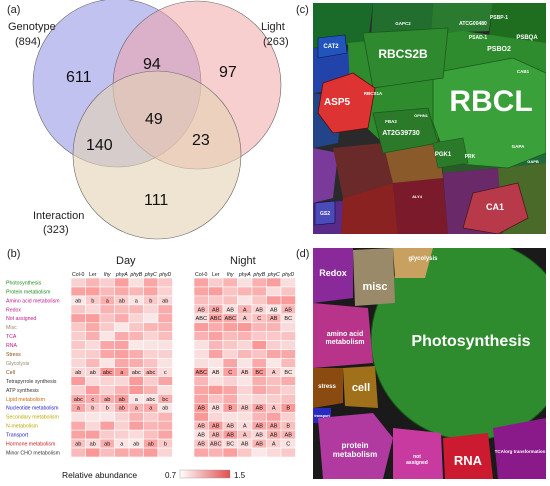 The width and height of the screenshot is (550, 486). Describe the element at coordinates (478, 38) in the screenshot. I see `treemap-c-label: PSAD-1` at that location.